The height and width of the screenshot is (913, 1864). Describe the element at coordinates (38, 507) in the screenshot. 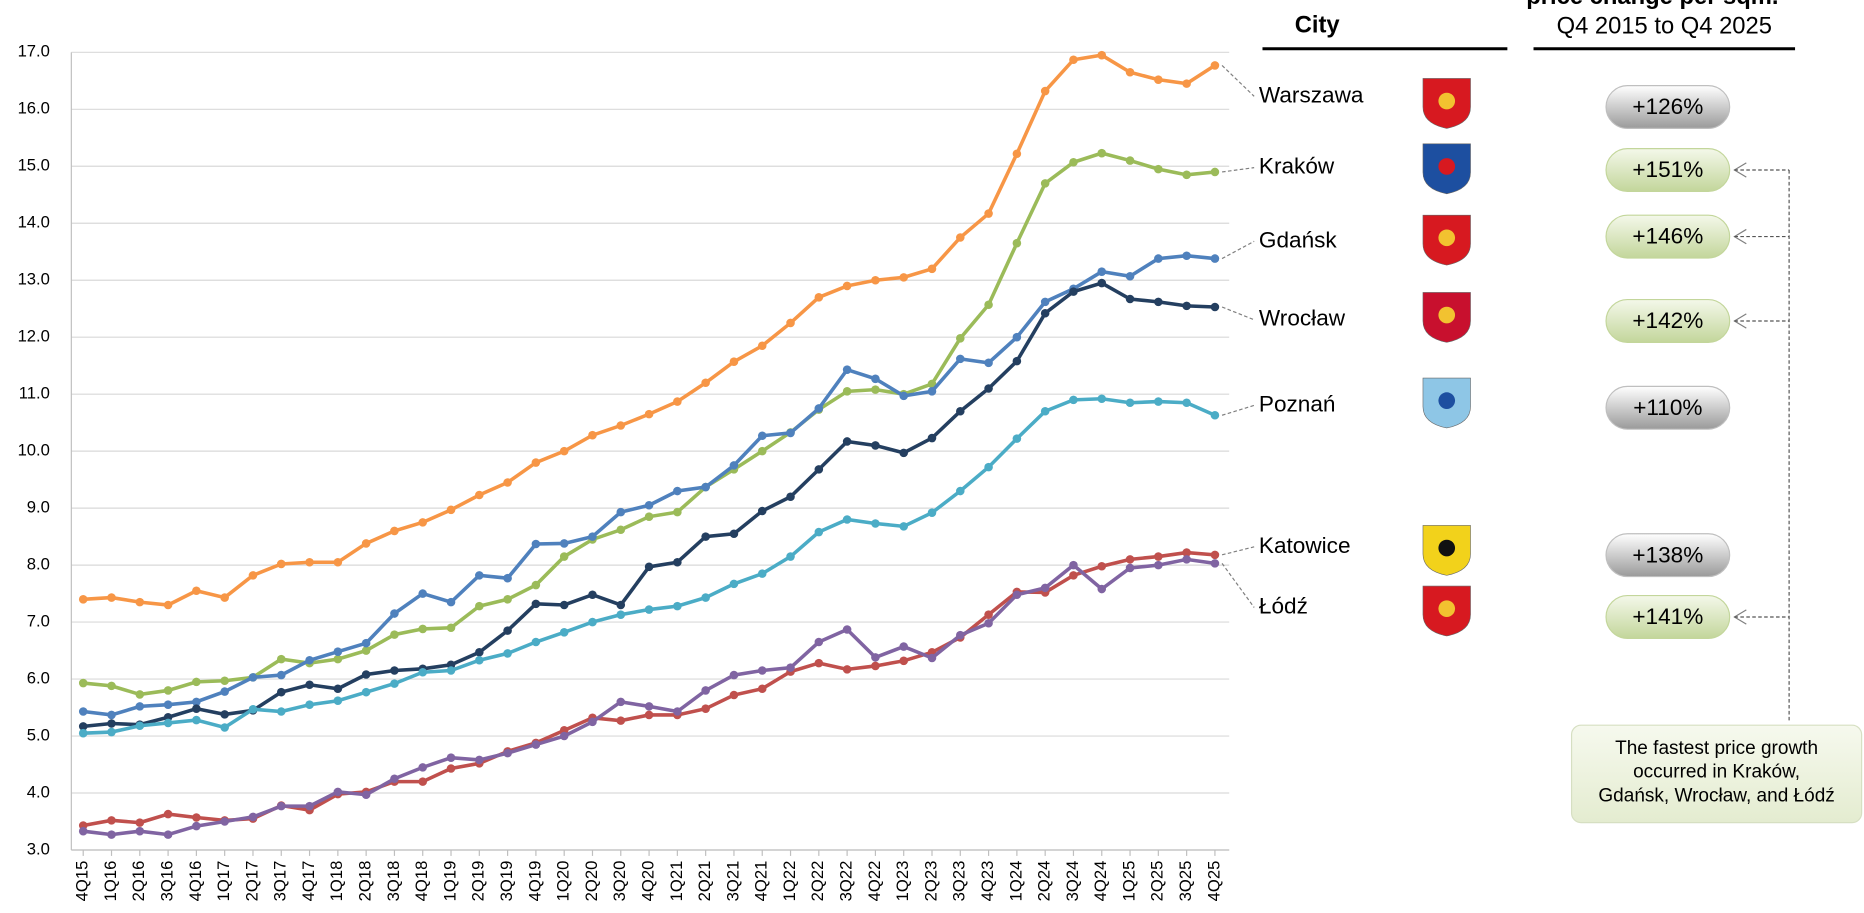

I see `y-tick-label: 9.0` at that location.